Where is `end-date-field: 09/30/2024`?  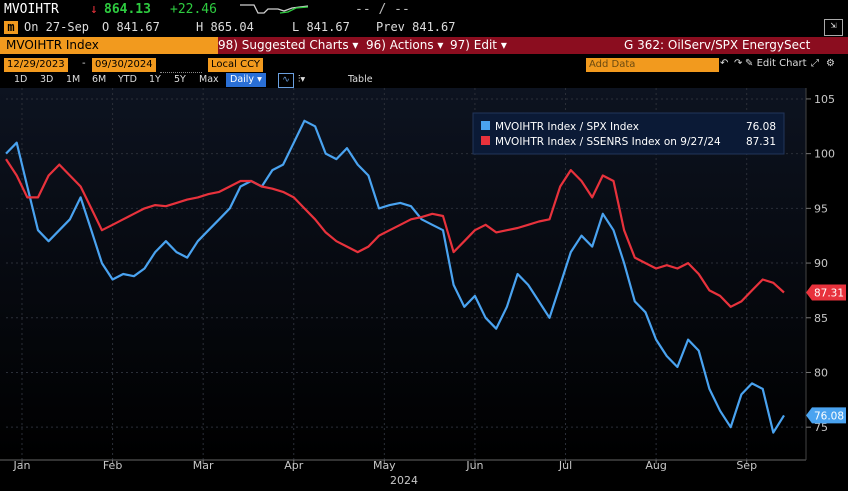 end-date-field: 09/30/2024 is located at coordinates (124, 65).